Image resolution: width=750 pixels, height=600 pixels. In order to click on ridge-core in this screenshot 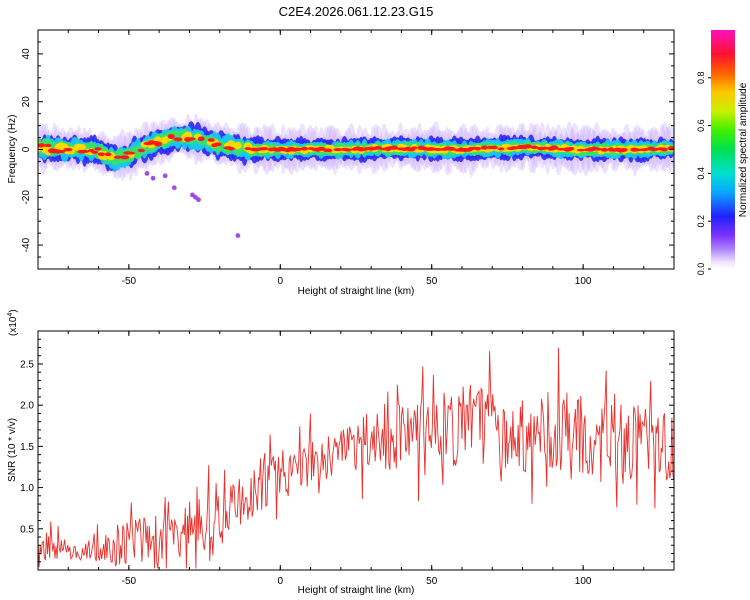, I will do `click(356, 146)`.